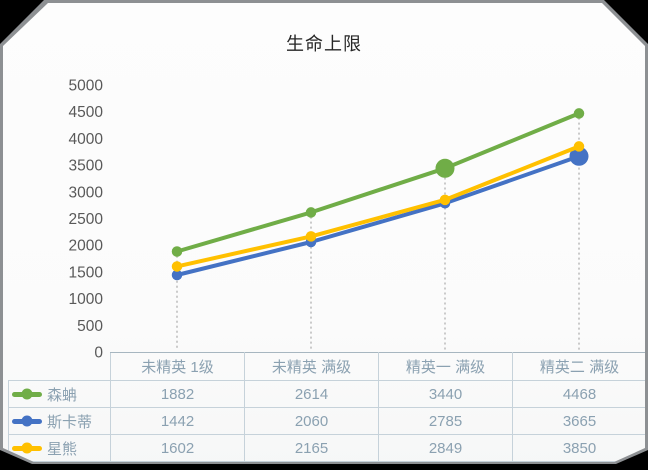  What do you see at coordinates (578, 366) in the screenshot?
I see `category-header: 精英二 满级` at bounding box center [578, 366].